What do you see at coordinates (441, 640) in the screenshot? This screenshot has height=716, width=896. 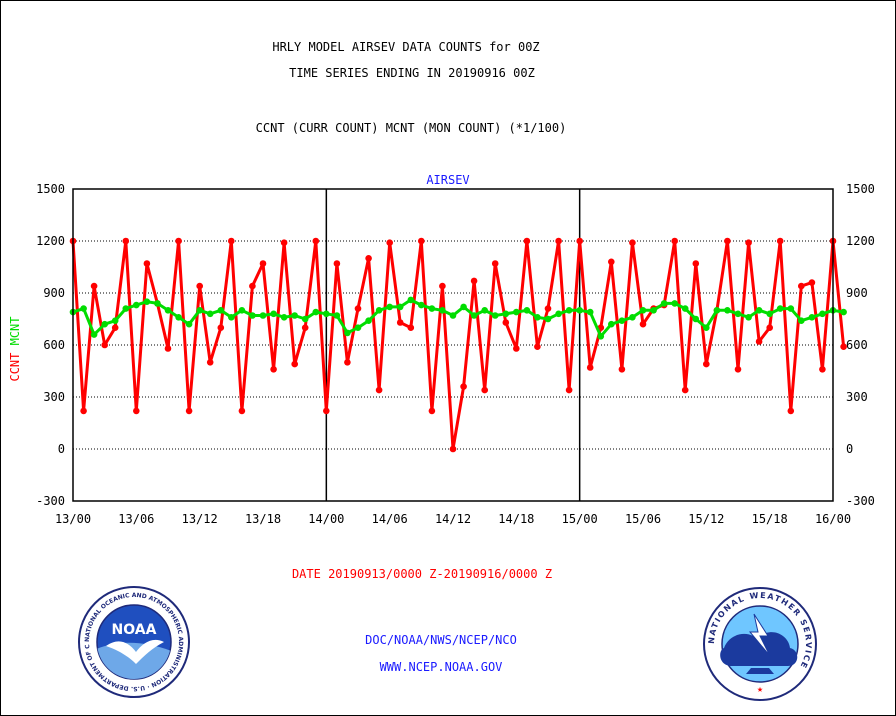 I see `org-line: DOC/NOAA/NWS/NCEP/NCO` at bounding box center [441, 640].